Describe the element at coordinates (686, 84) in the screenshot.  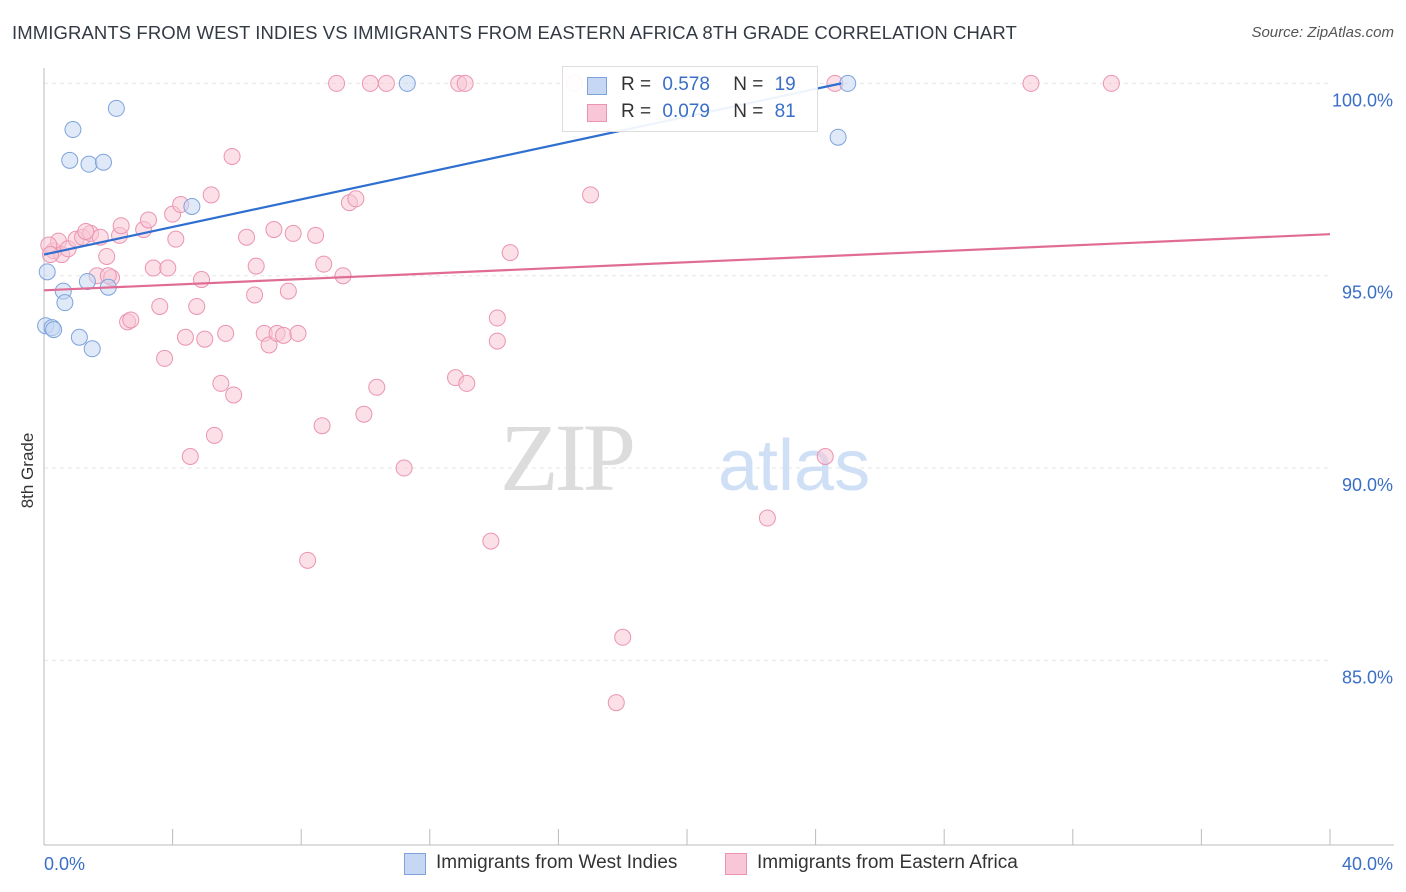
I see `legend-r-value-west-indies: 0.578` at that location.